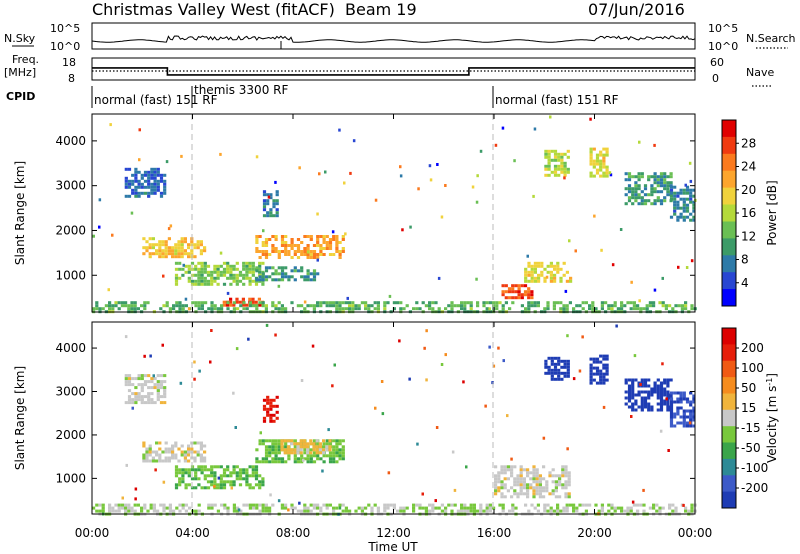 This screenshot has width=800, height=554. What do you see at coordinates (241, 90) in the screenshot?
I see `cpid-segment-2: themis 3300 RF` at bounding box center [241, 90].